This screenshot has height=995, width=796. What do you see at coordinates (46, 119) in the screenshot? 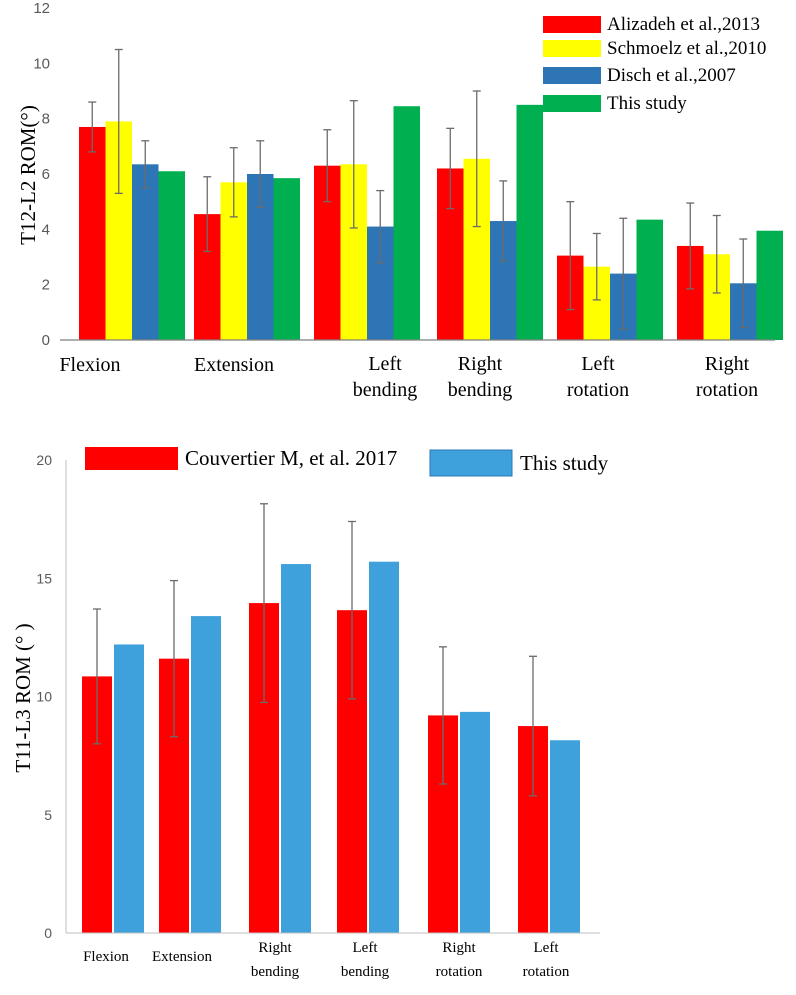
I see `y-tick-label: 8` at bounding box center [46, 119].